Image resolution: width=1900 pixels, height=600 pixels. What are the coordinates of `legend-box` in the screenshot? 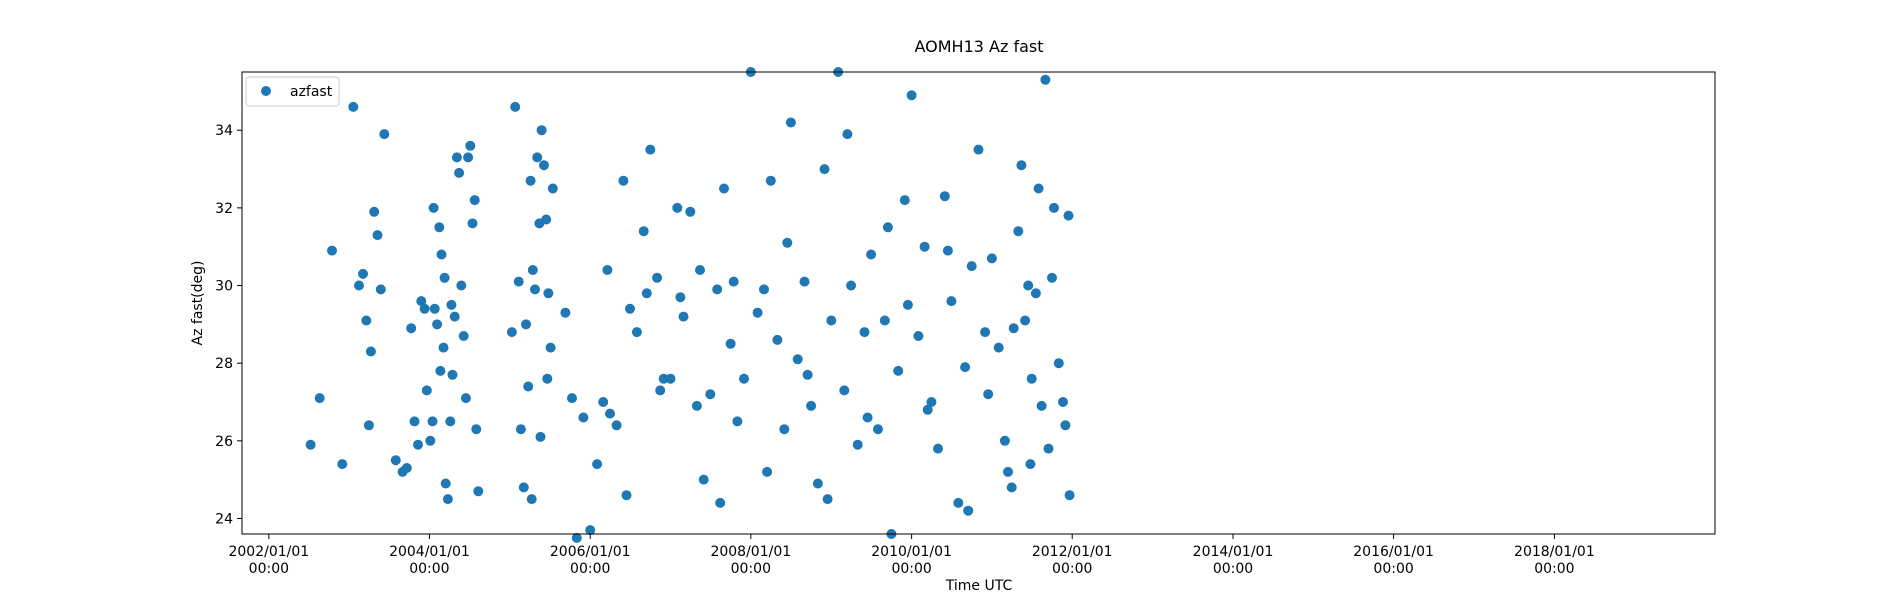 It's located at (292, 91).